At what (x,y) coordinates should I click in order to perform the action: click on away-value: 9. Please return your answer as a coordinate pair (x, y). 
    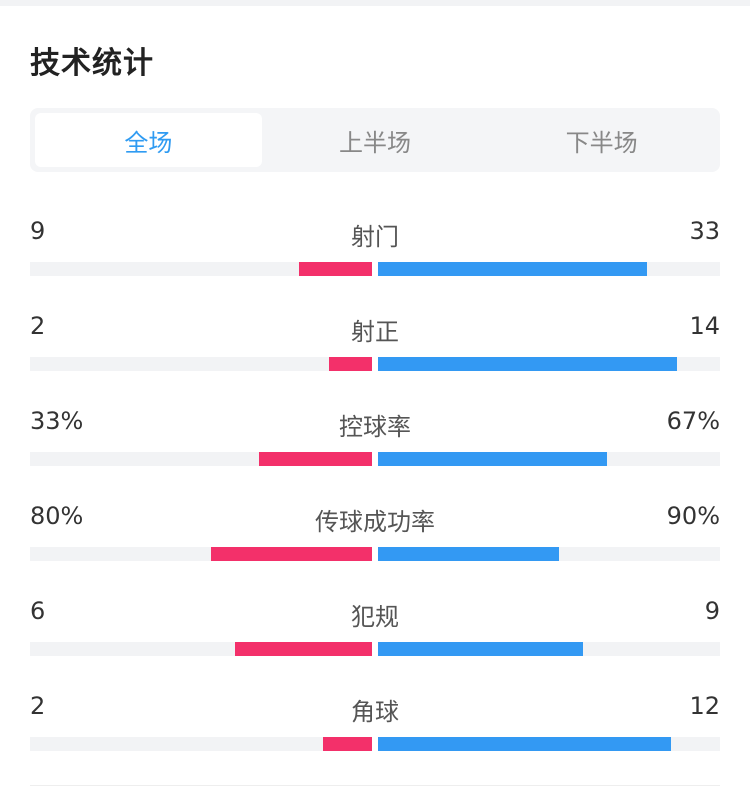
    Looking at the image, I should click on (712, 611).